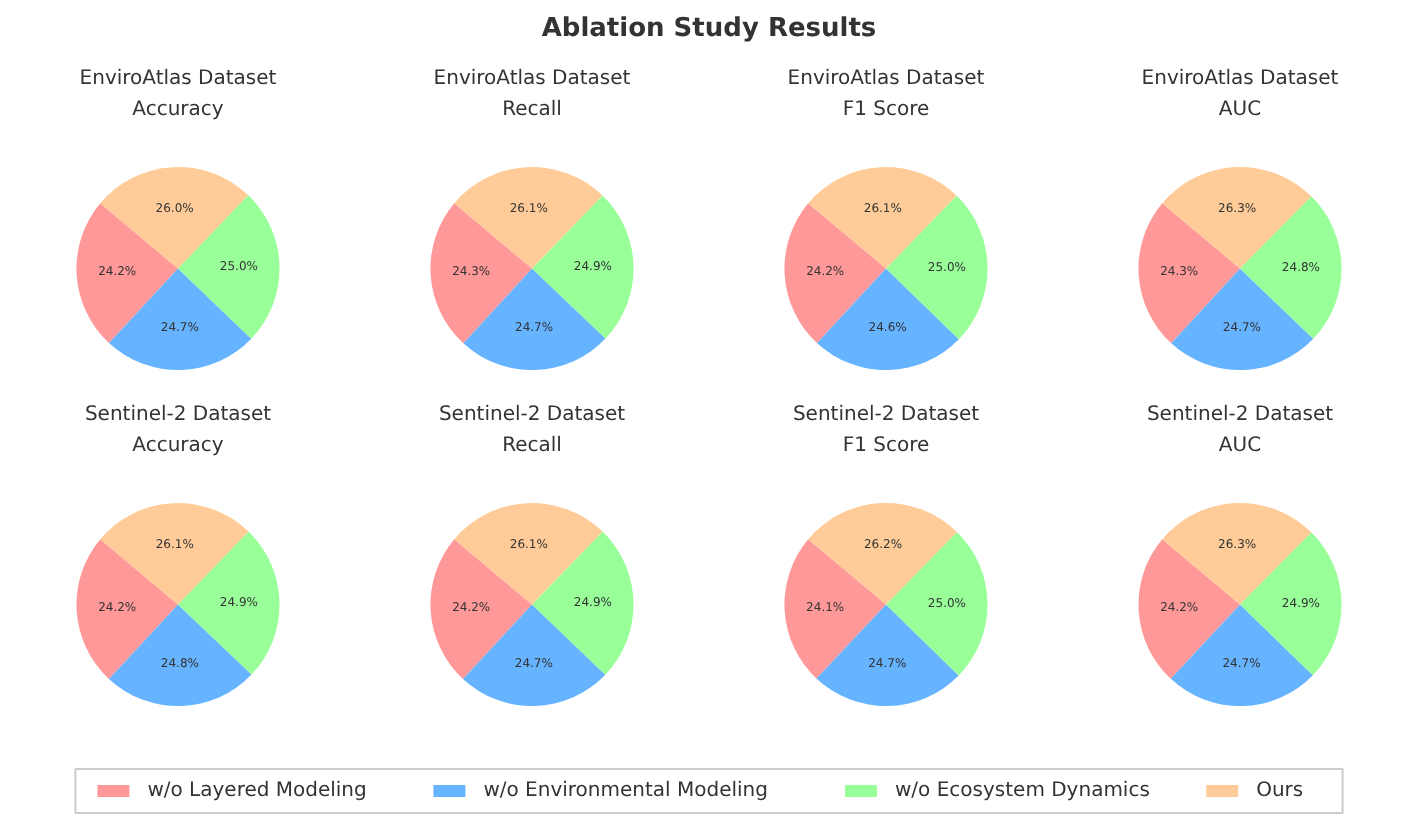 This screenshot has height=828, width=1416. I want to click on chart-title: EnviroAtlas Dataset Accuracy, so click(178, 94).